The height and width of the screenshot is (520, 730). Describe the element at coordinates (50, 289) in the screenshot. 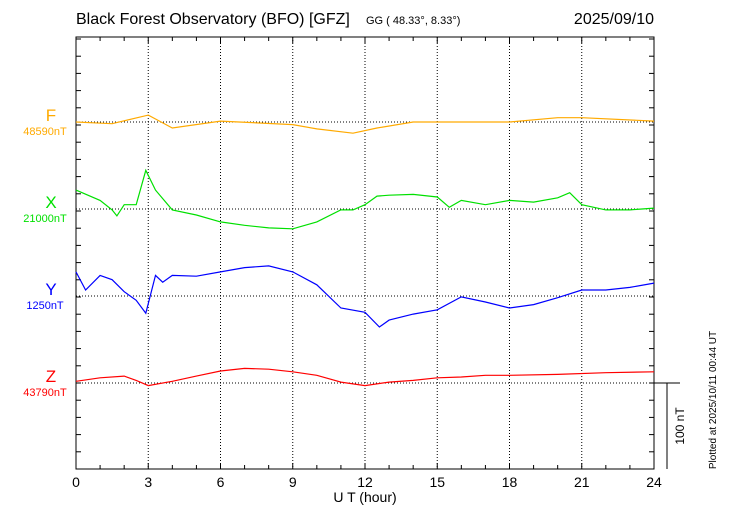

I see `series-name-y: Y` at that location.